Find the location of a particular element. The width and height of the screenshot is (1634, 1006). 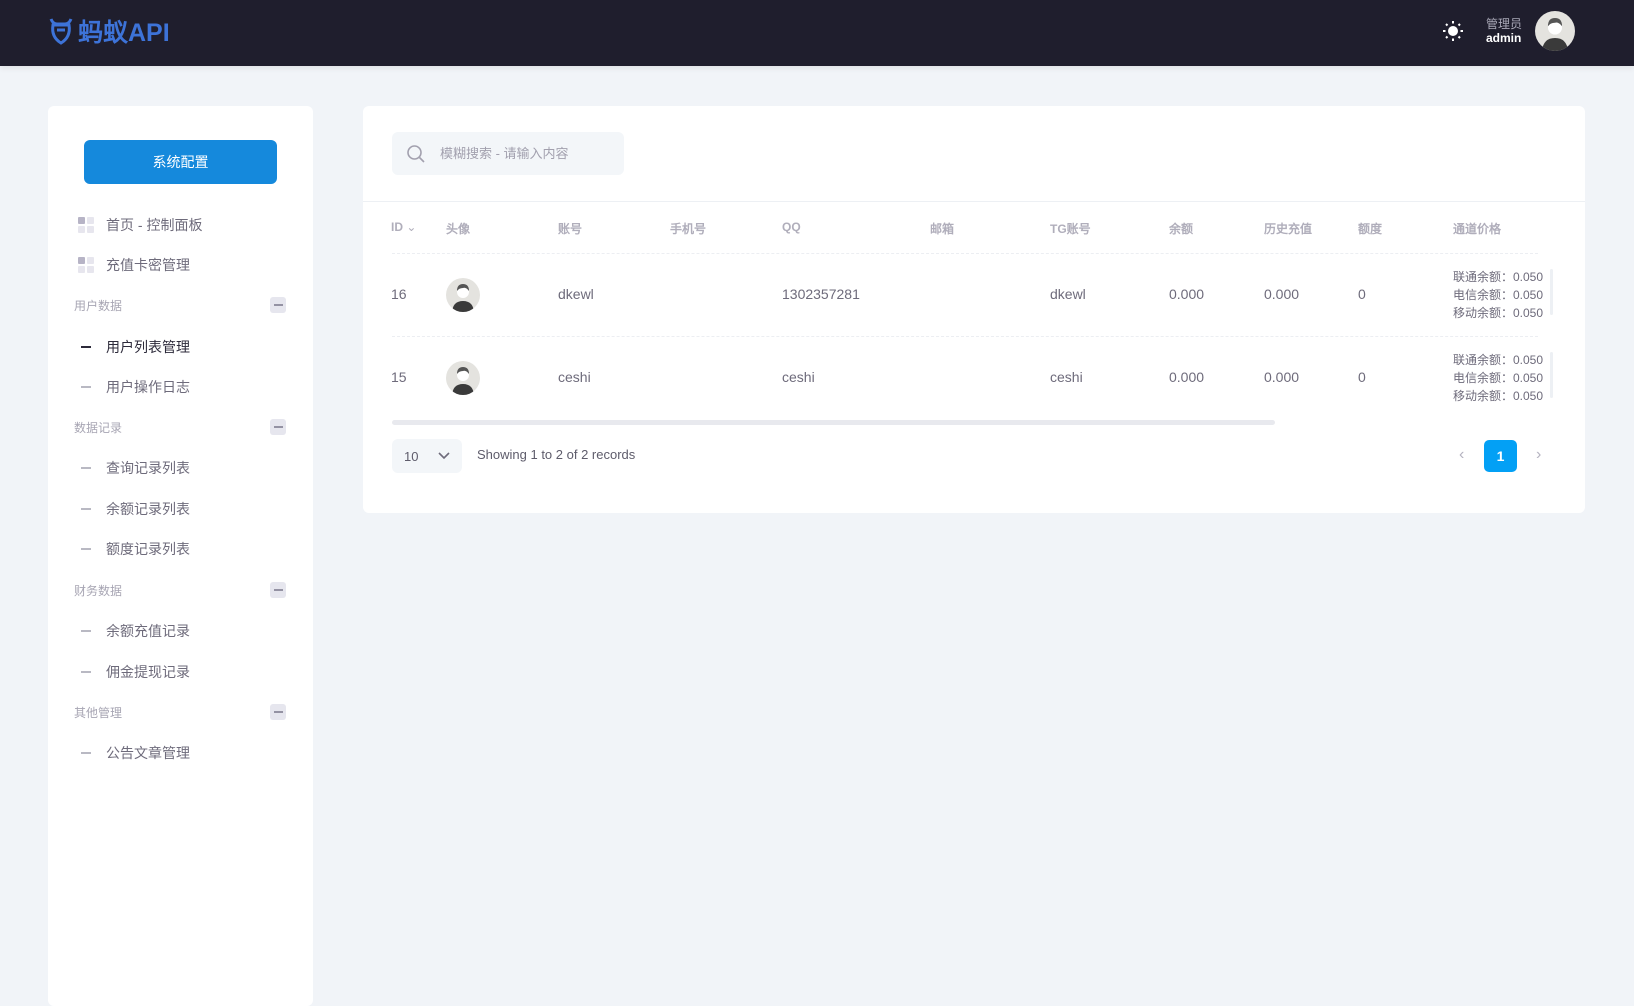

logo: 蚂蚁API is located at coordinates (109, 31).